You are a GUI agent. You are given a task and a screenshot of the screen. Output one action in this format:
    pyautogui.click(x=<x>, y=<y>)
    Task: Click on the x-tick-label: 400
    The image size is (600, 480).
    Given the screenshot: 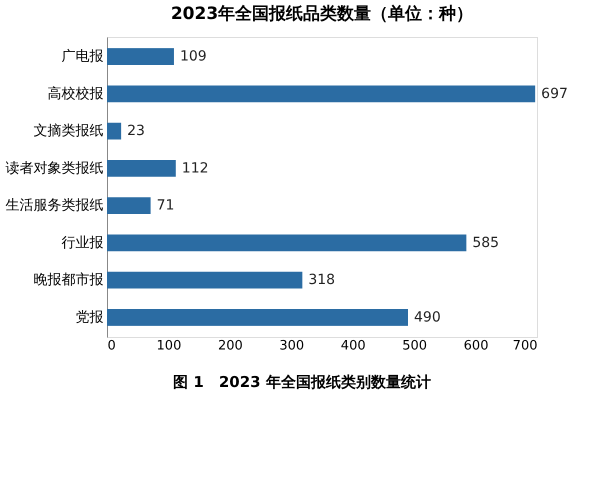 What is the action you would take?
    pyautogui.click(x=353, y=346)
    